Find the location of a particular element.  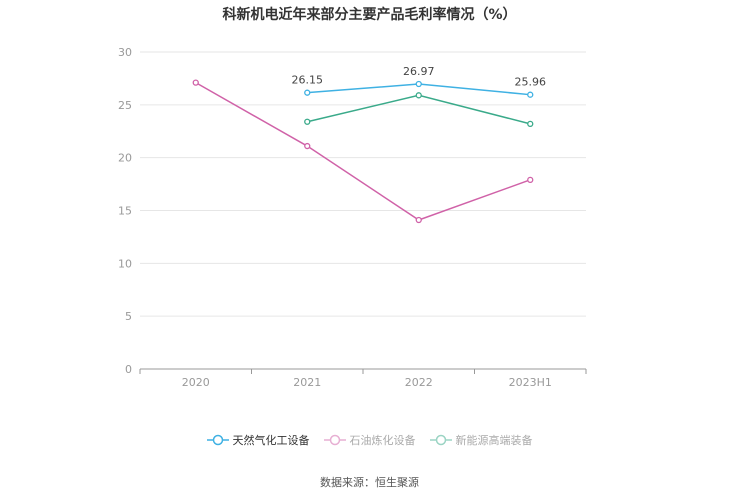

legend-item: 新能源高端装备 is located at coordinates (481, 440).